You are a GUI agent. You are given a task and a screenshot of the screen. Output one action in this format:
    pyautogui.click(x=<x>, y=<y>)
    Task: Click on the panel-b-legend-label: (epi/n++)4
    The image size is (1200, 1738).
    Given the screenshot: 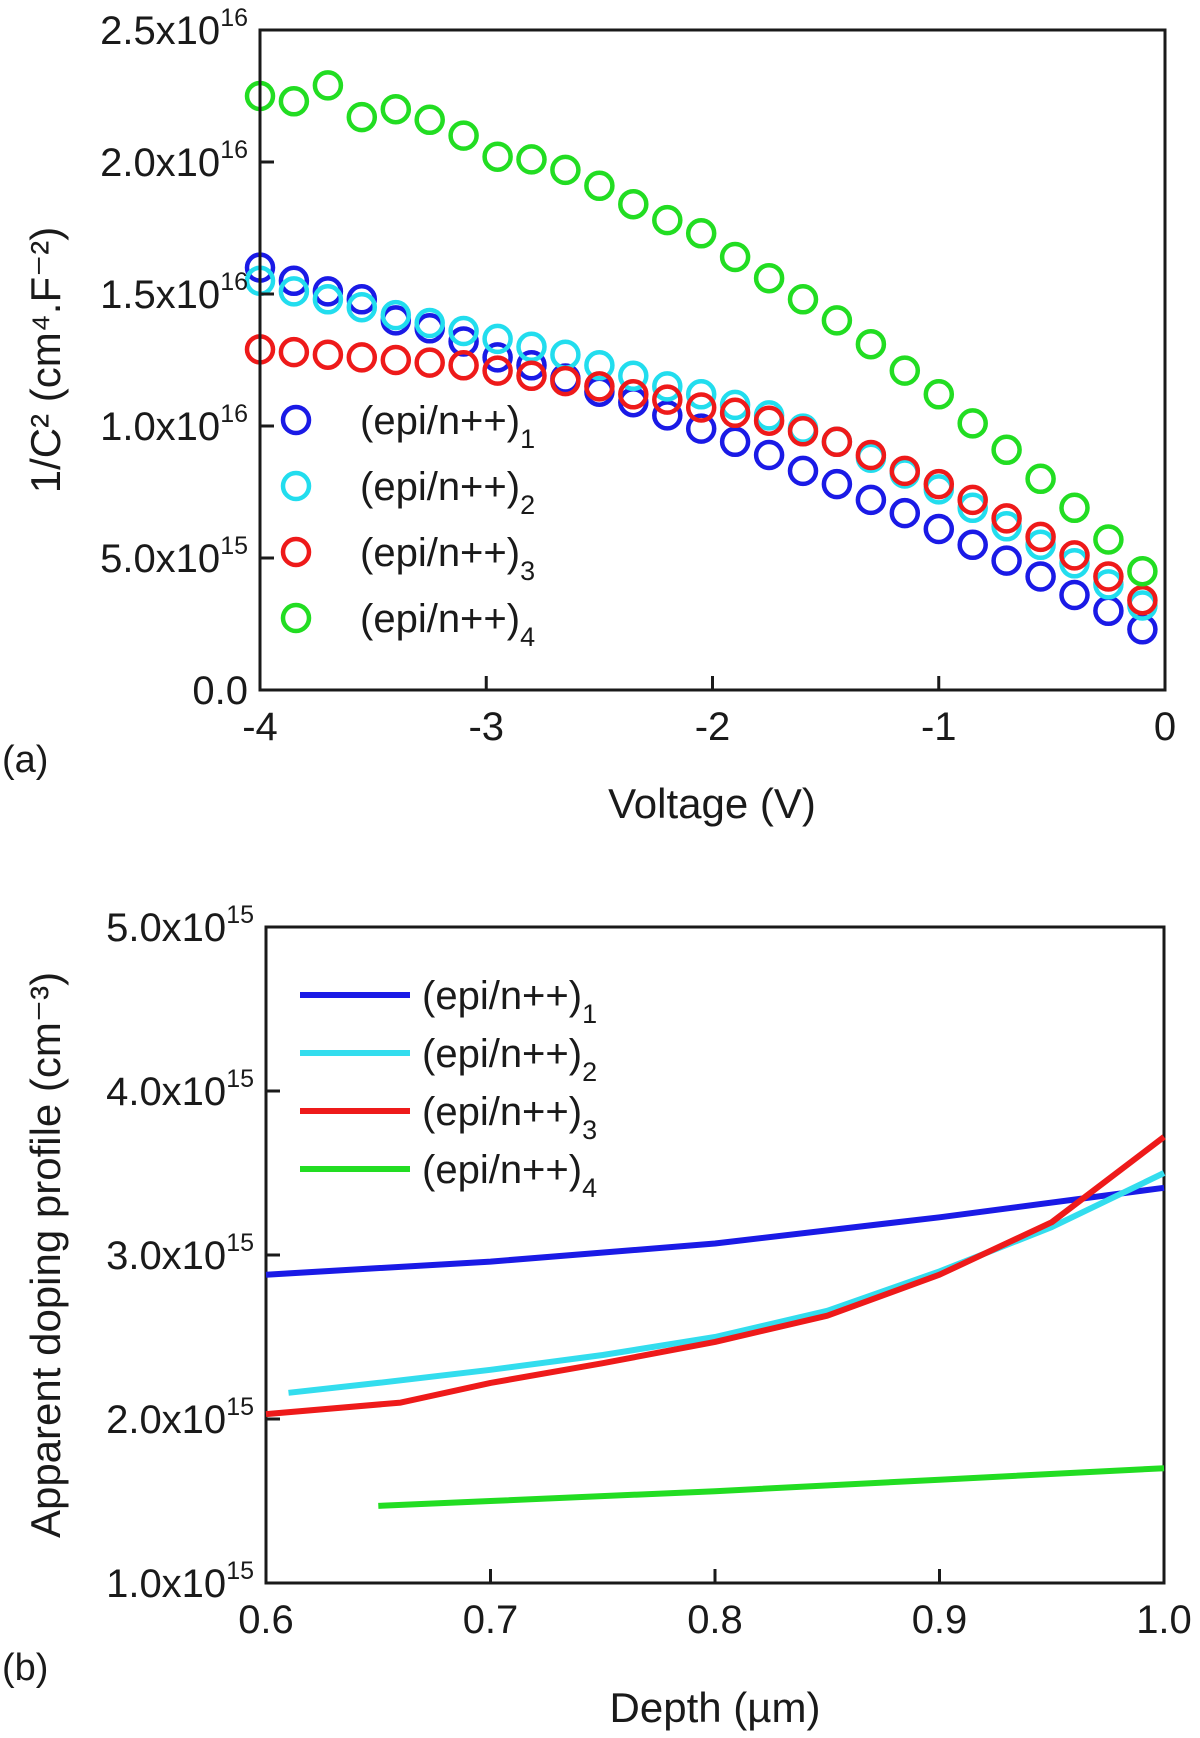 What is the action you would take?
    pyautogui.click(x=509, y=1175)
    